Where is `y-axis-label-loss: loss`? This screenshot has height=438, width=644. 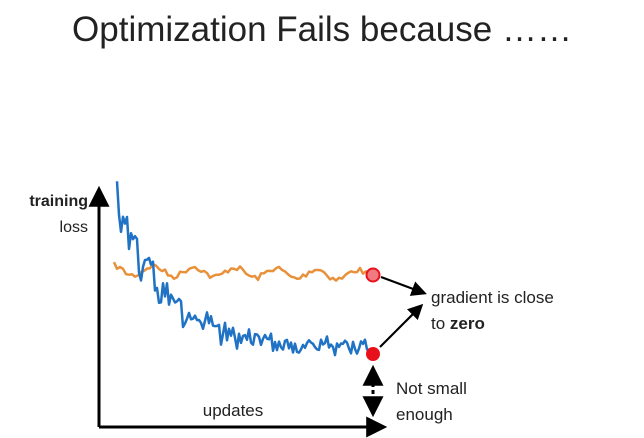
y-axis-label-loss: loss is located at coordinates (74, 227).